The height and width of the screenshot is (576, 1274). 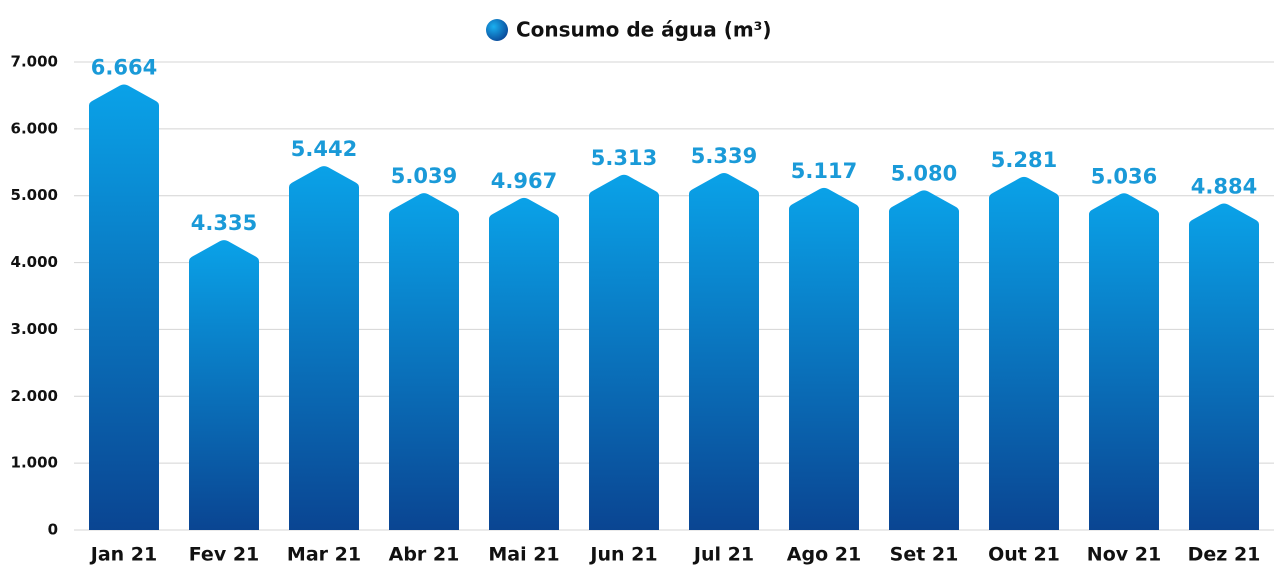 What do you see at coordinates (924, 555) in the screenshot?
I see `x-tick-label: Set 21` at bounding box center [924, 555].